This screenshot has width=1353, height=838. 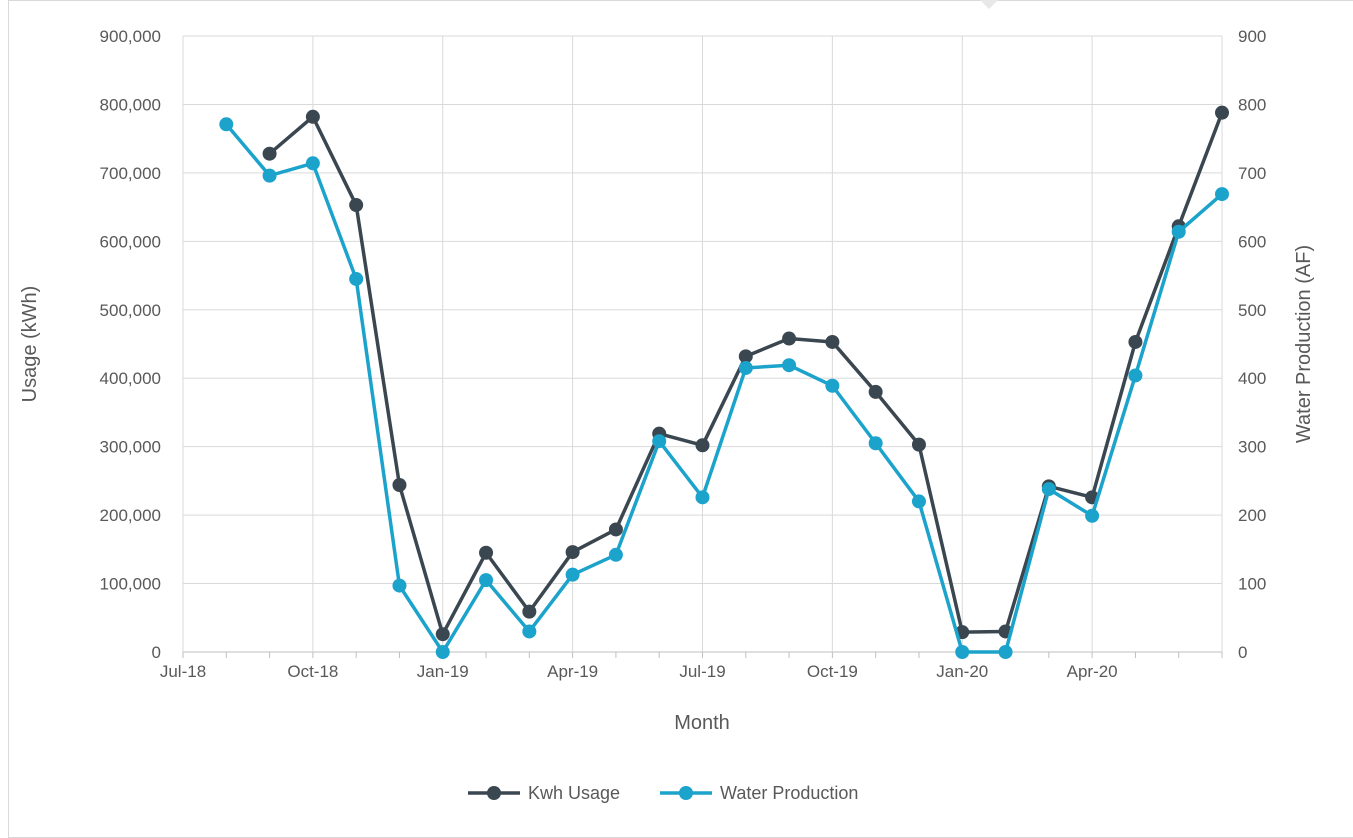 I want to click on x-tick-label: Jan-20, so click(x=962, y=671).